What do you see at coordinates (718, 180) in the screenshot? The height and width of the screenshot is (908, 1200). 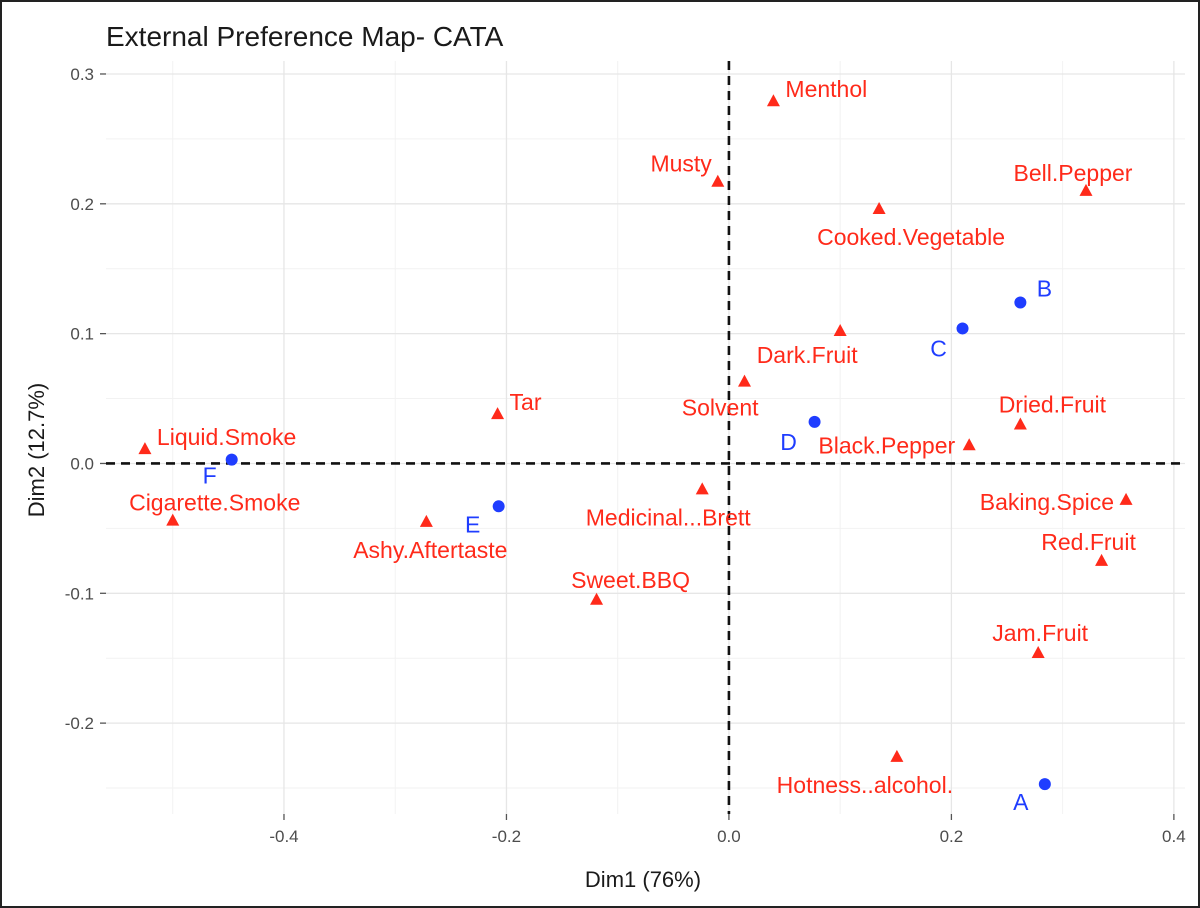 I see `attribute-triangle-musty` at bounding box center [718, 180].